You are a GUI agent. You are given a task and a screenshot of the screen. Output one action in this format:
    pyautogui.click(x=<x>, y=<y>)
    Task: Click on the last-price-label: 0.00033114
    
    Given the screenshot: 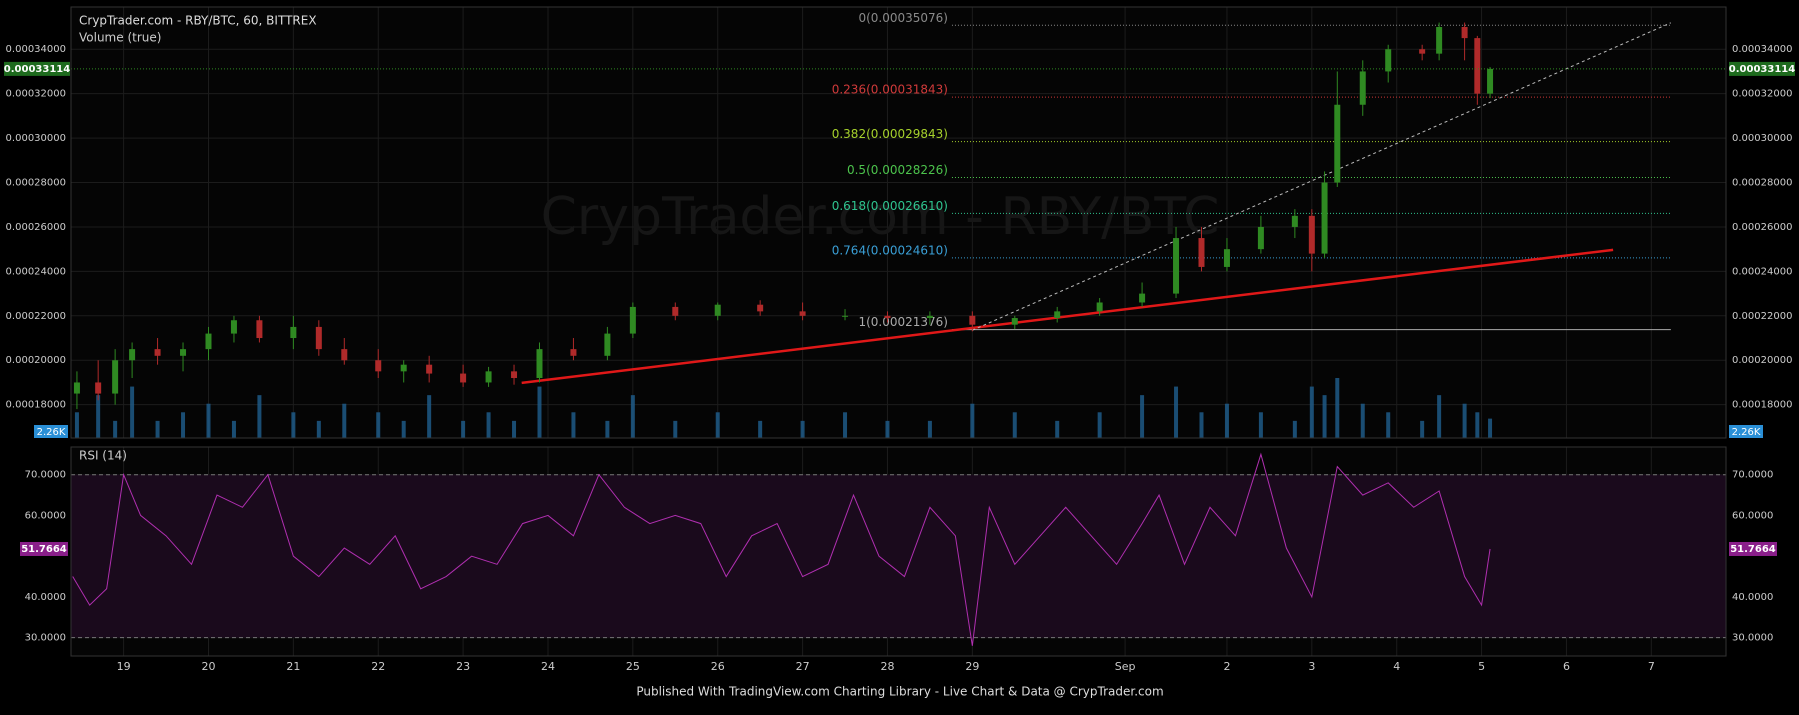 What is the action you would take?
    pyautogui.click(x=1762, y=69)
    